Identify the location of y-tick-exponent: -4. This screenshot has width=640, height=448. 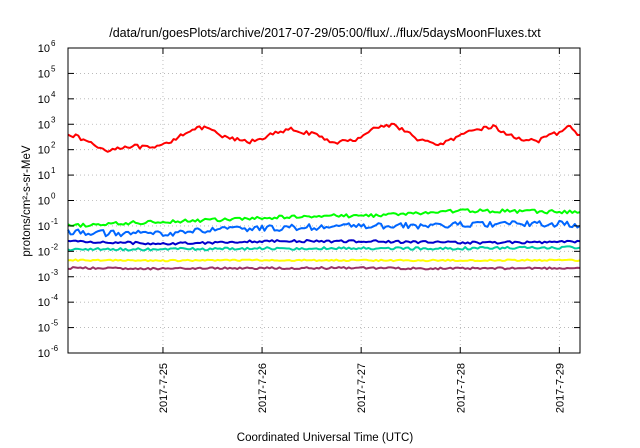
(55, 297).